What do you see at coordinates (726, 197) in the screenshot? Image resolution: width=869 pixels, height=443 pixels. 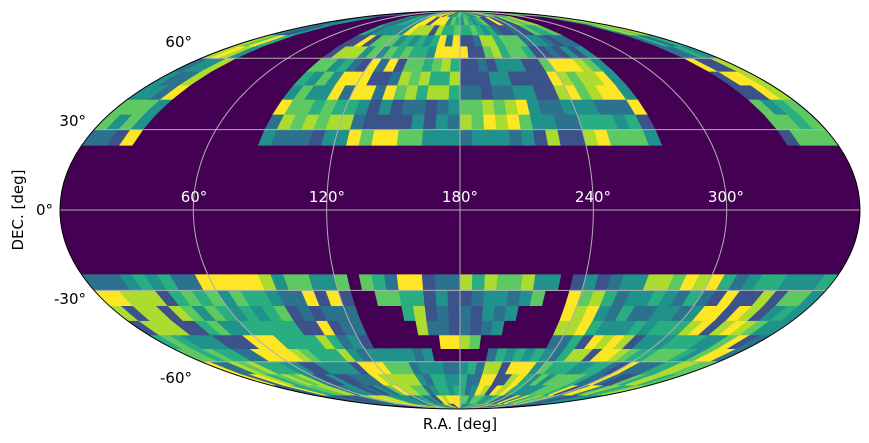 I see `xtick-300: 300°` at bounding box center [726, 197].